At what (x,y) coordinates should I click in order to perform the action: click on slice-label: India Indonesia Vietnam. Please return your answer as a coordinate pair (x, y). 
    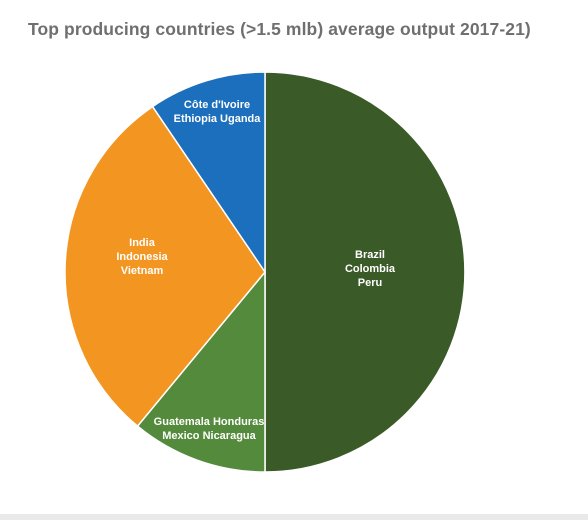
    Looking at the image, I should click on (142, 257).